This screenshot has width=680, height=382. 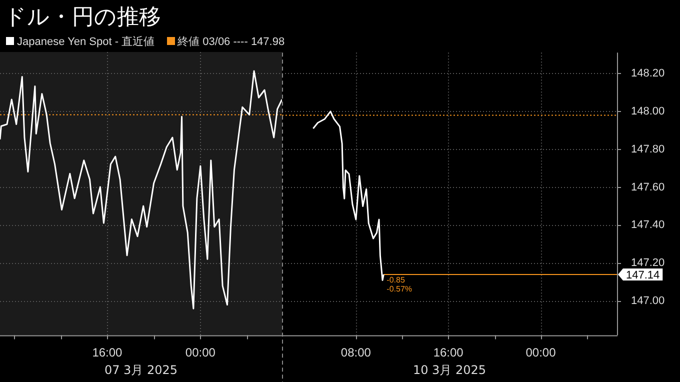 I want to click on x-tick-label: 08:00, so click(x=356, y=353).